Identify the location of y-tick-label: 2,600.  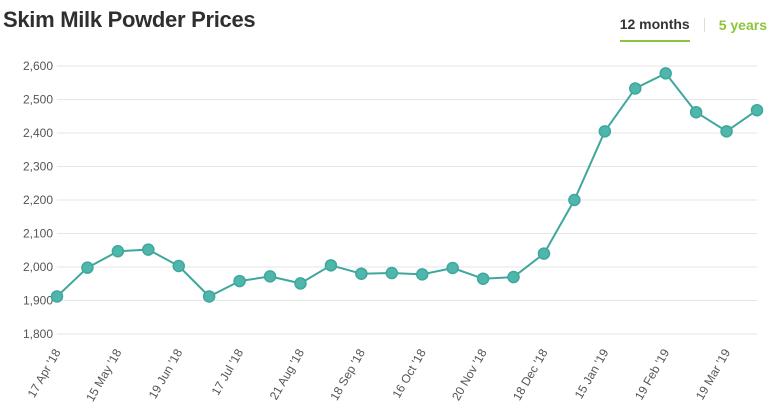
(38, 66).